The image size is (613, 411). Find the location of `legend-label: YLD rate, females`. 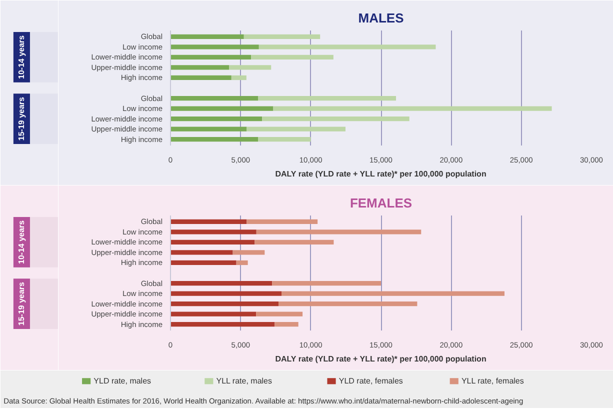

legend-label: YLD rate, females is located at coordinates (370, 381).